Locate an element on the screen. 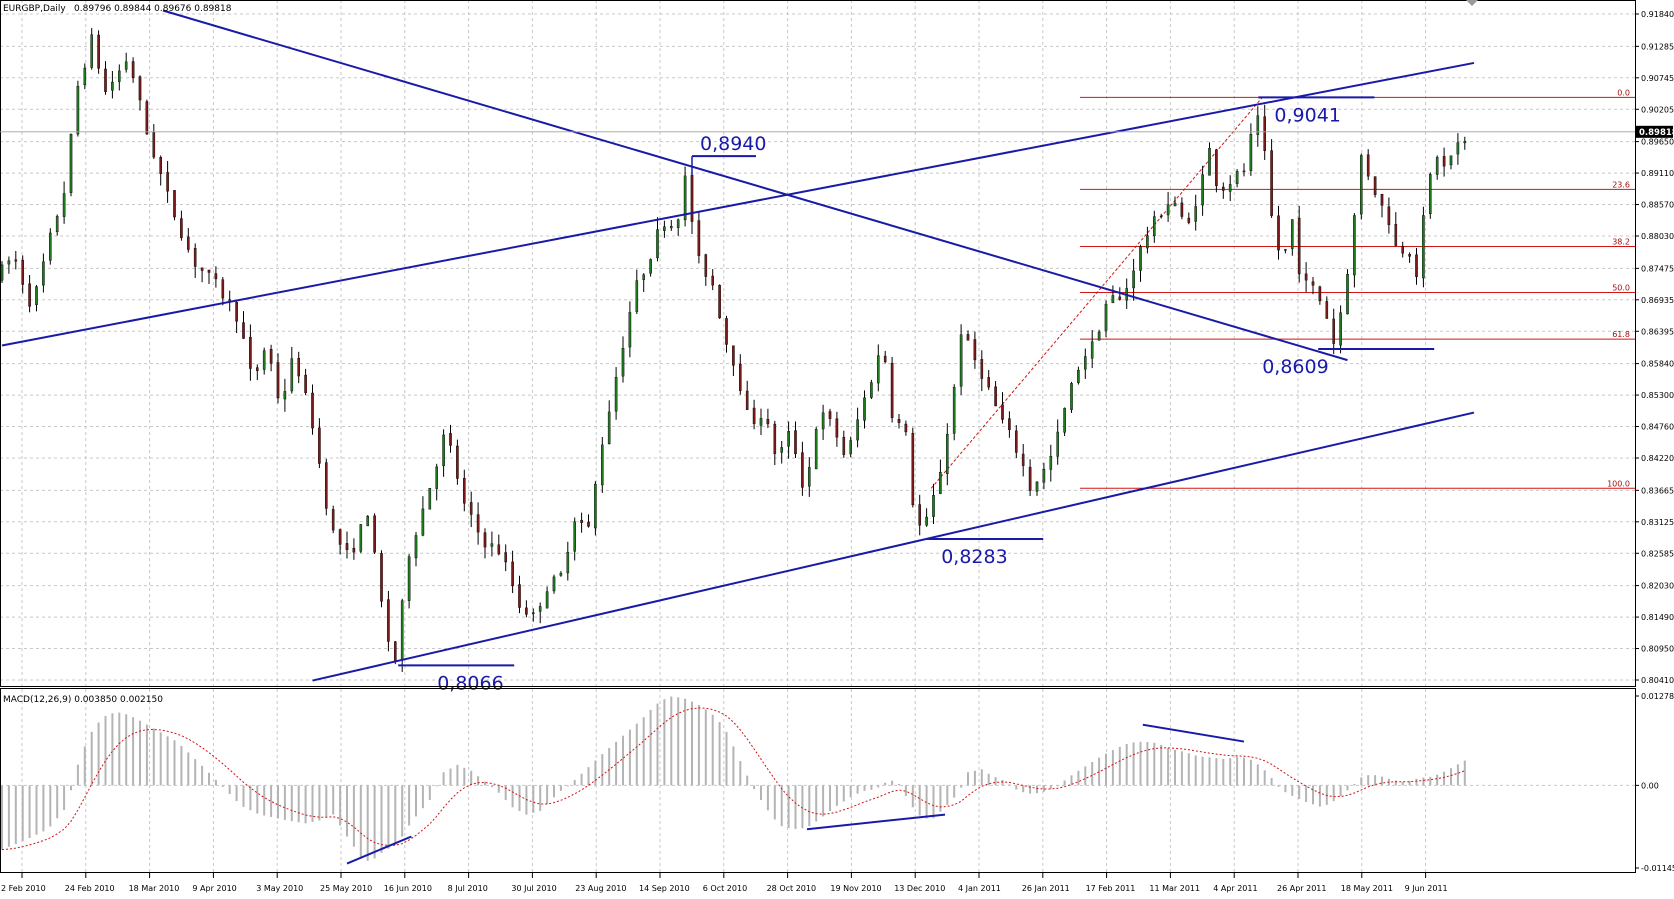 This screenshot has width=1674, height=899. price-tick-label: 0.90205 is located at coordinates (1657, 109).